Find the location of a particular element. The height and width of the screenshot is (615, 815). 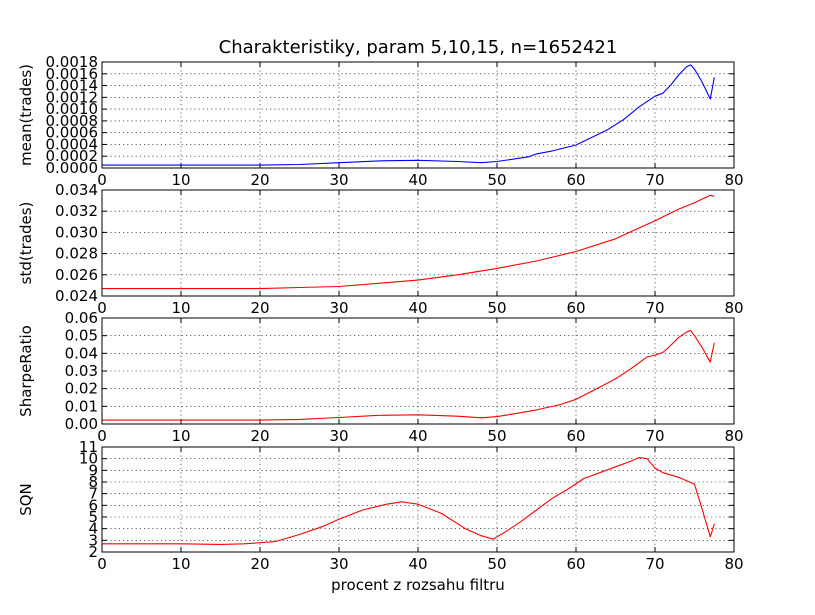

y-tick-label: 0.0000 is located at coordinates (72, 168).